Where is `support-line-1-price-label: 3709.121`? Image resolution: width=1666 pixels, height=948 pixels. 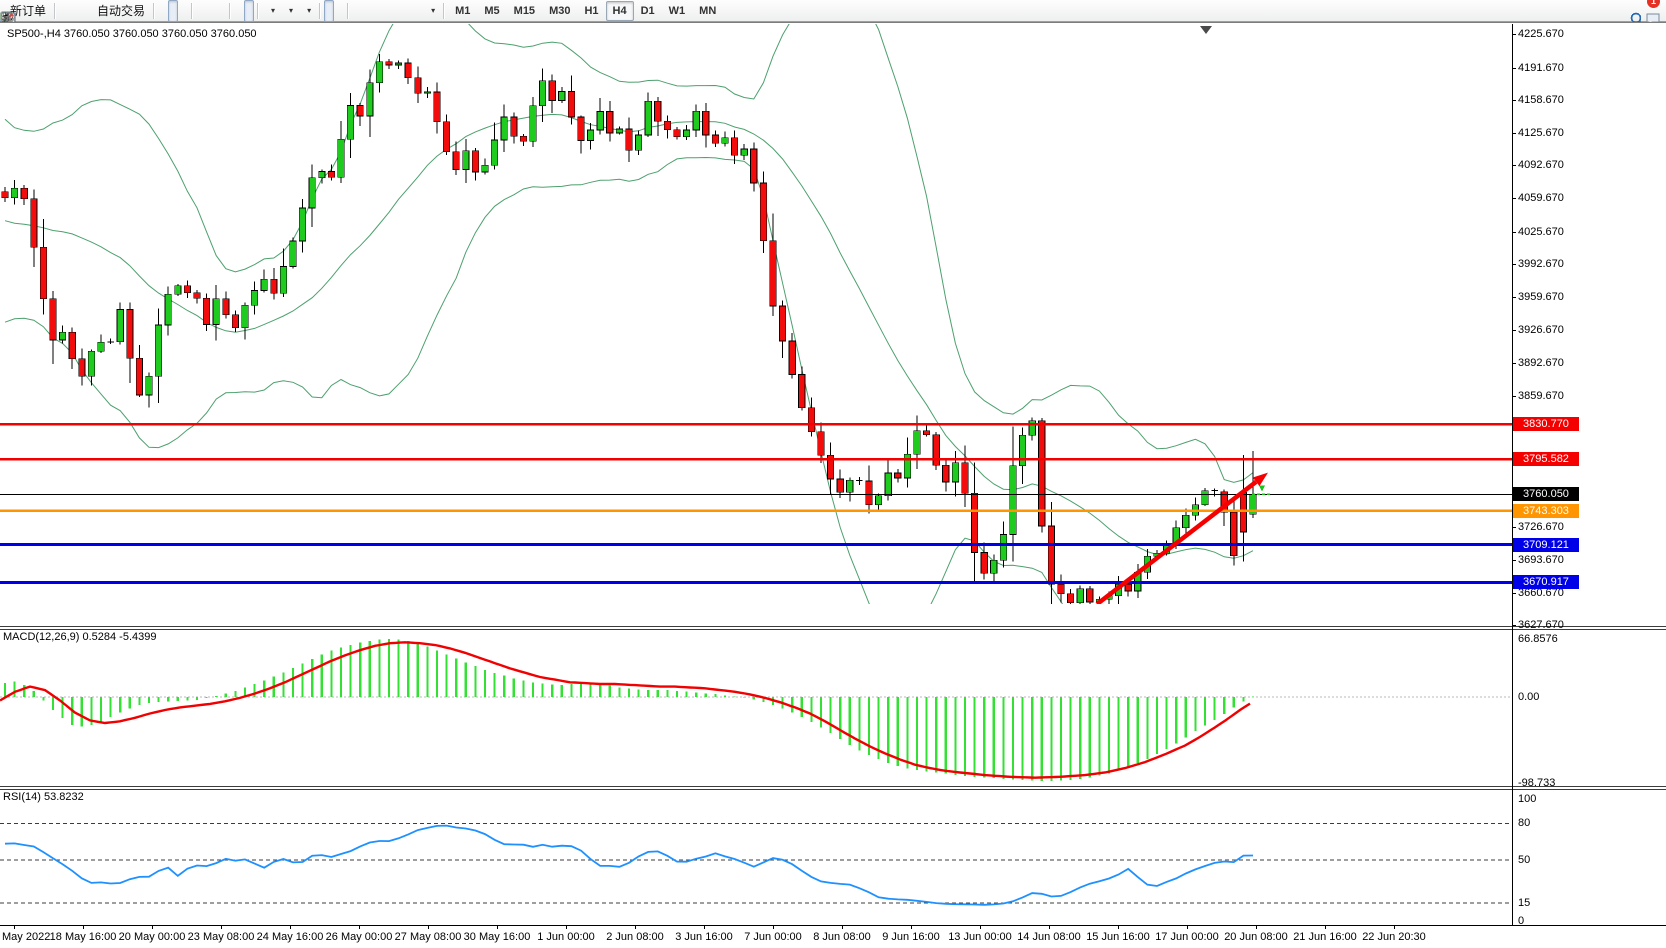
support-line-1-price-label: 3709.121 is located at coordinates (1546, 544).